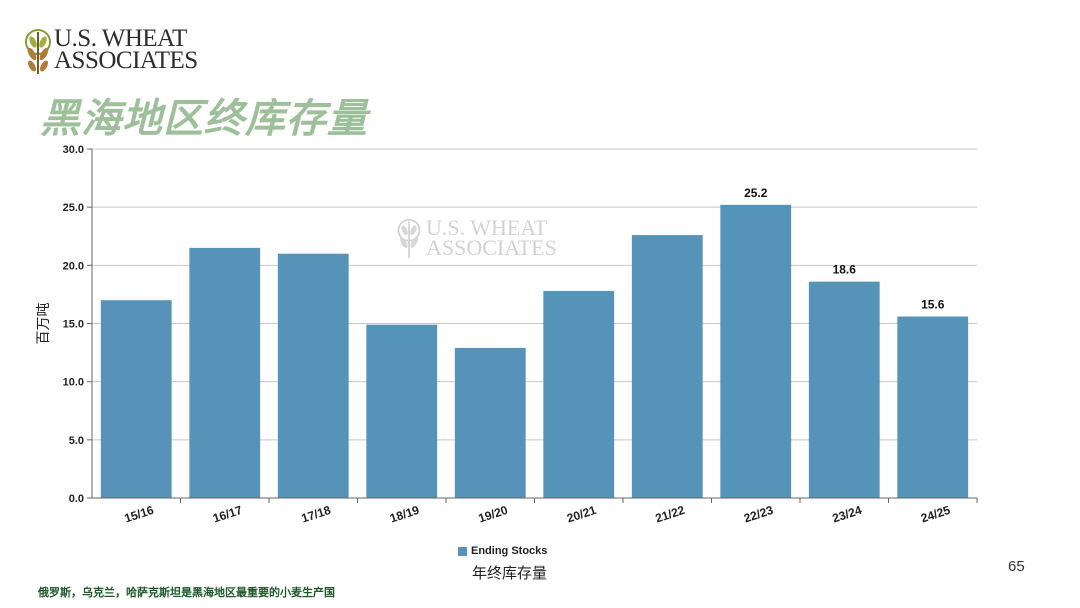 The width and height of the screenshot is (1080, 608). Describe the element at coordinates (73, 150) in the screenshot. I see `y-tick-label: 30.0` at that location.